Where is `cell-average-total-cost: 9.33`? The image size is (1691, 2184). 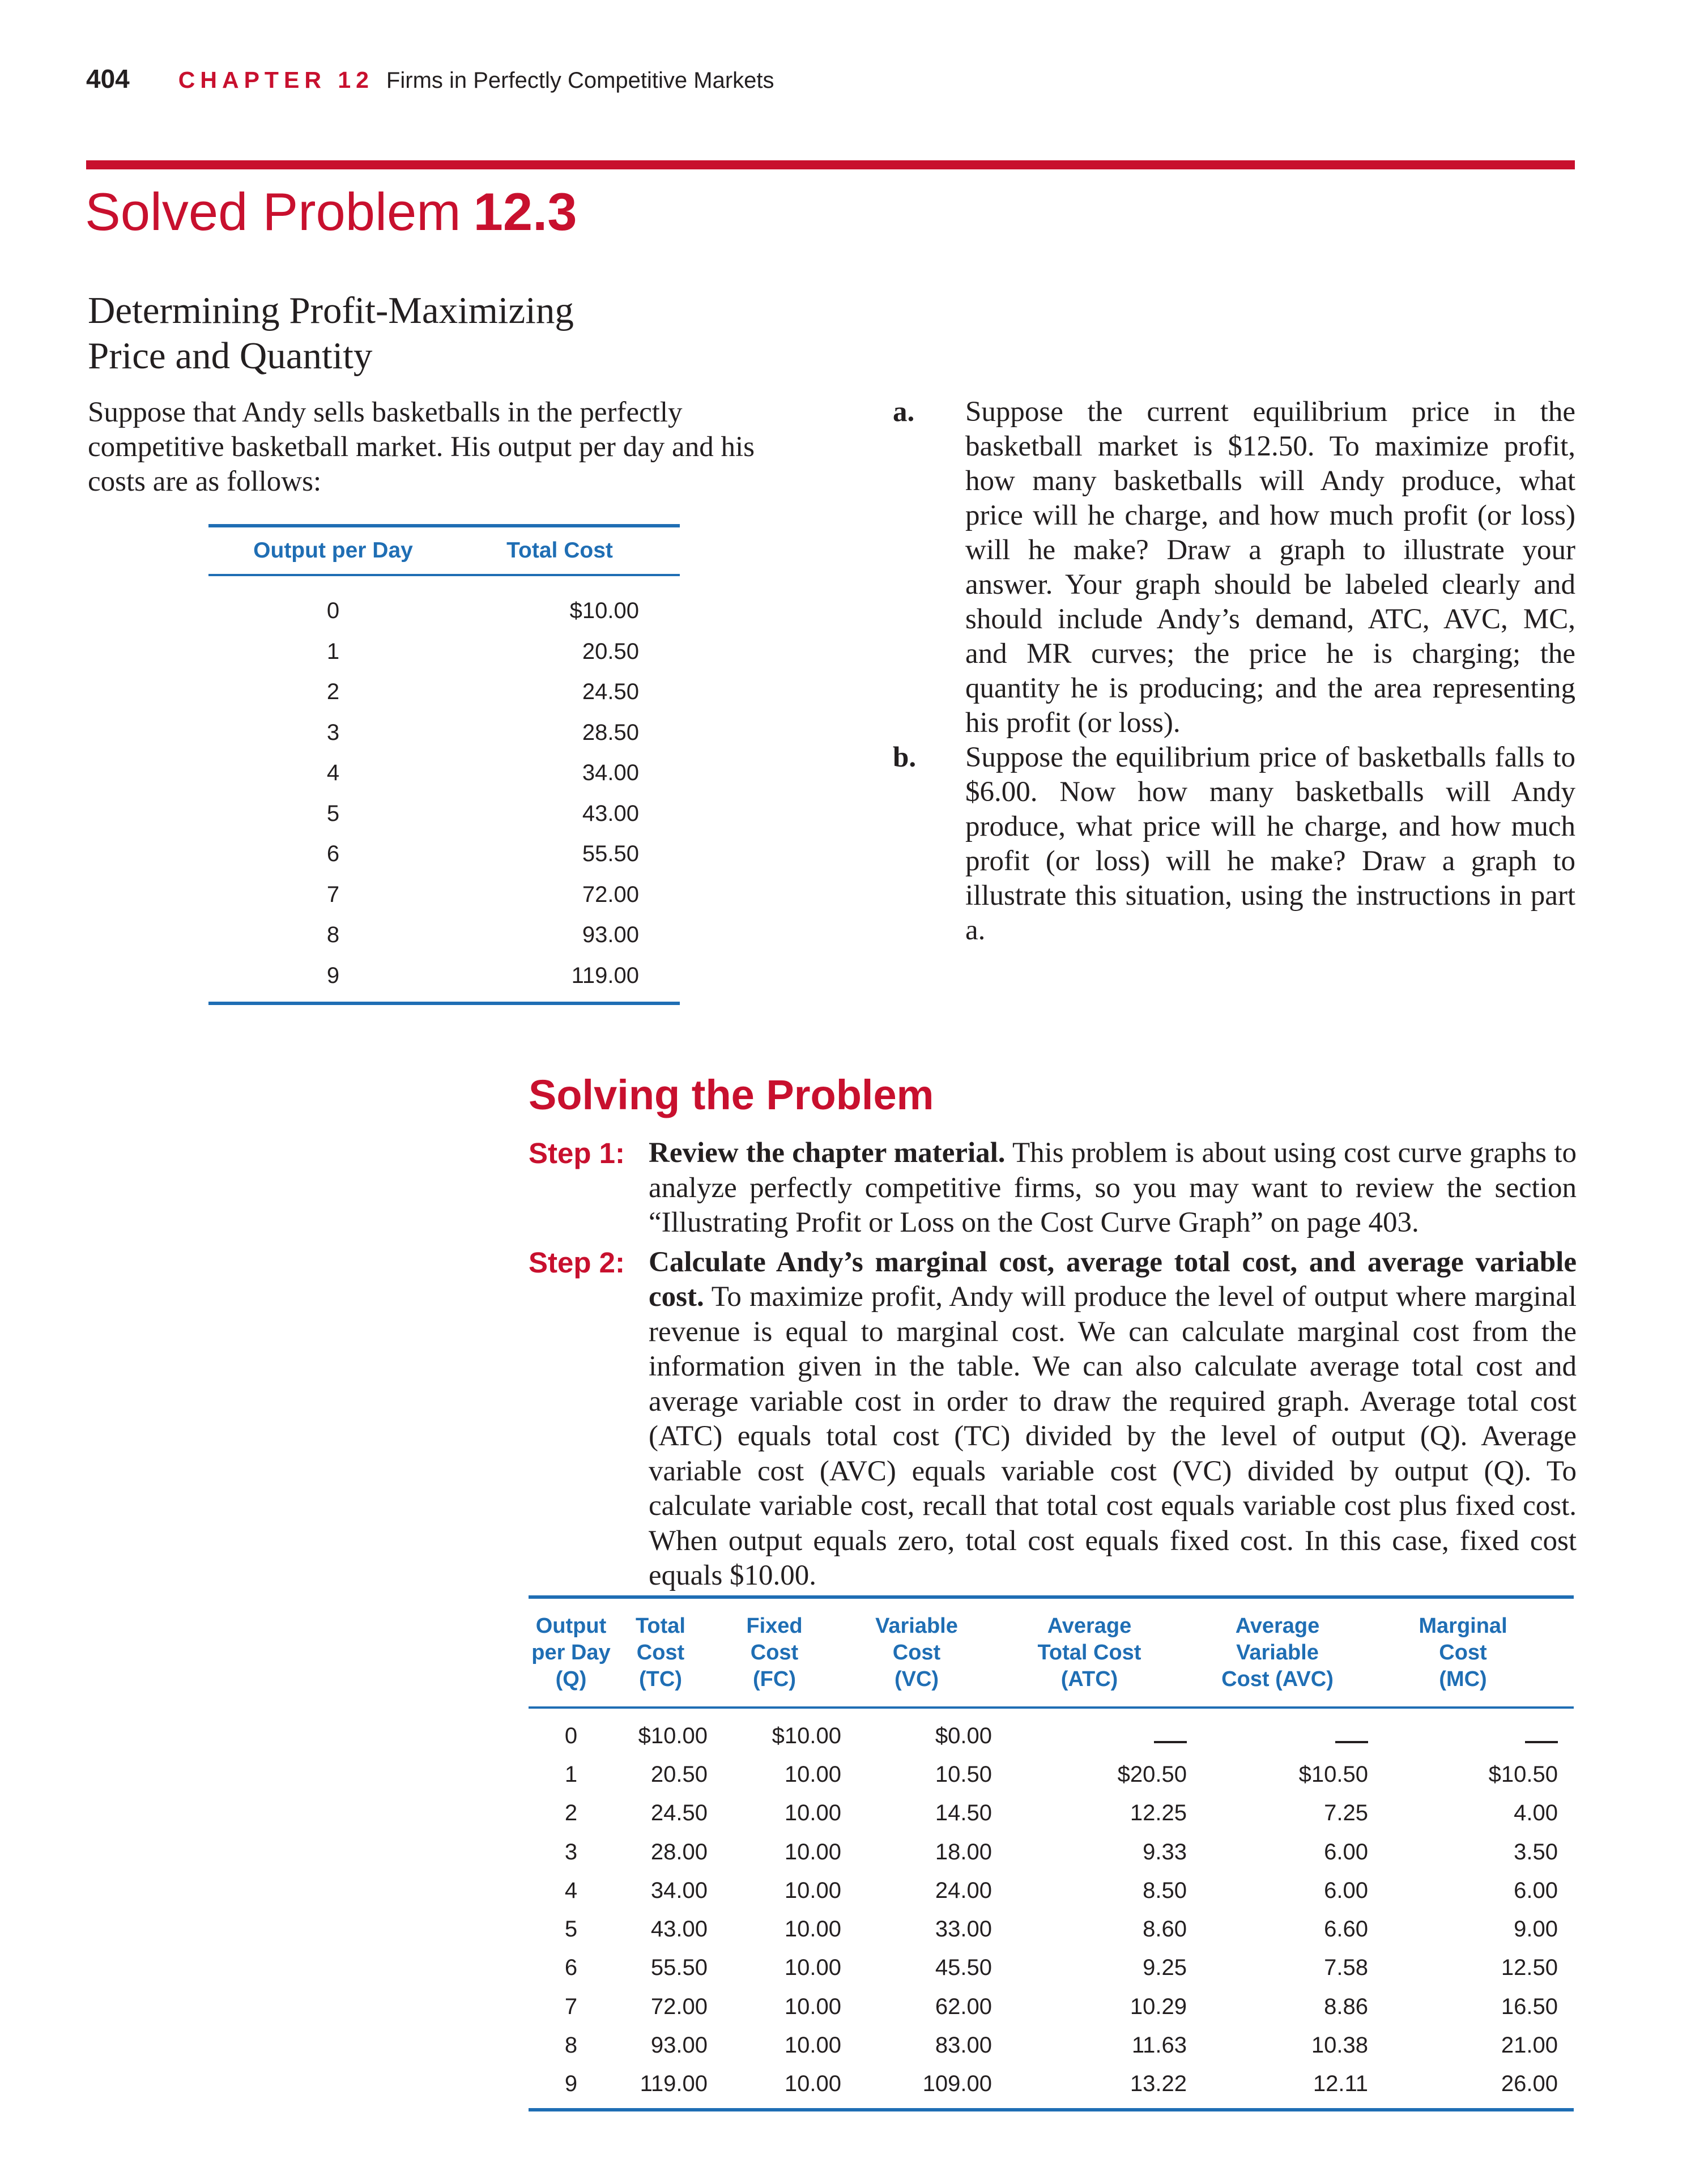
cell-average-total-cost: 9.33 is located at coordinates (1165, 1851).